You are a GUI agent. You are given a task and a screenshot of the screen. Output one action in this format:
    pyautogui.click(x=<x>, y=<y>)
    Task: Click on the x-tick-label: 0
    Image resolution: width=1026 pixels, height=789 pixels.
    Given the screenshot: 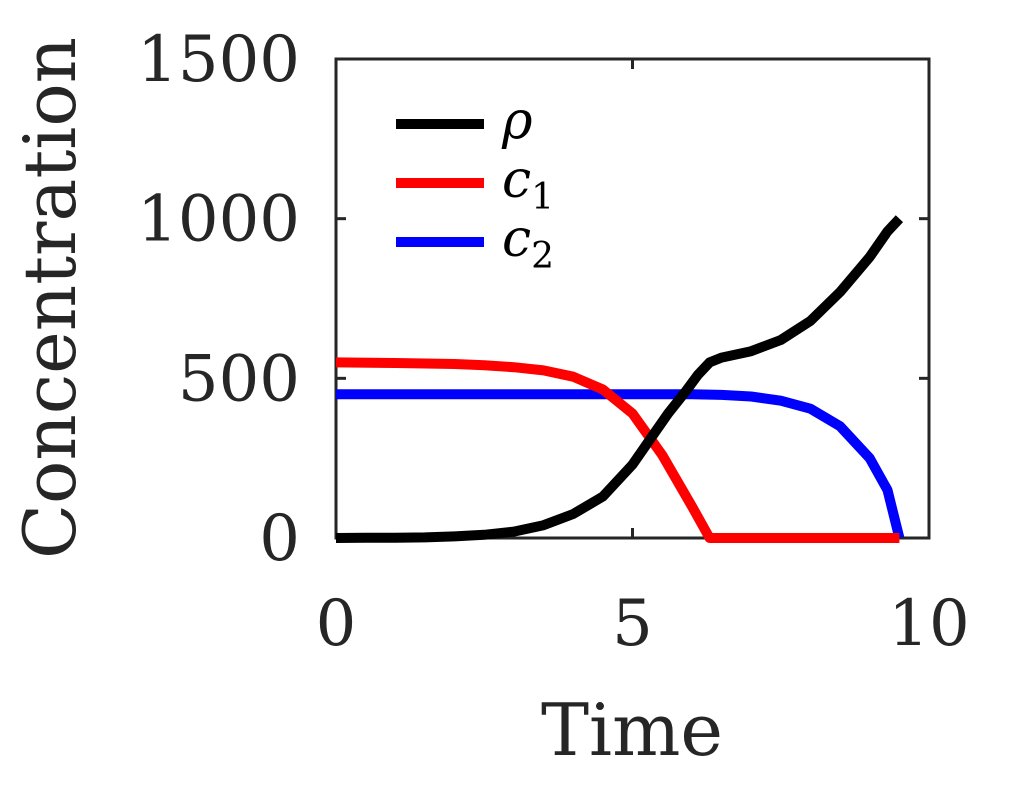 What is the action you would take?
    pyautogui.click(x=336, y=624)
    